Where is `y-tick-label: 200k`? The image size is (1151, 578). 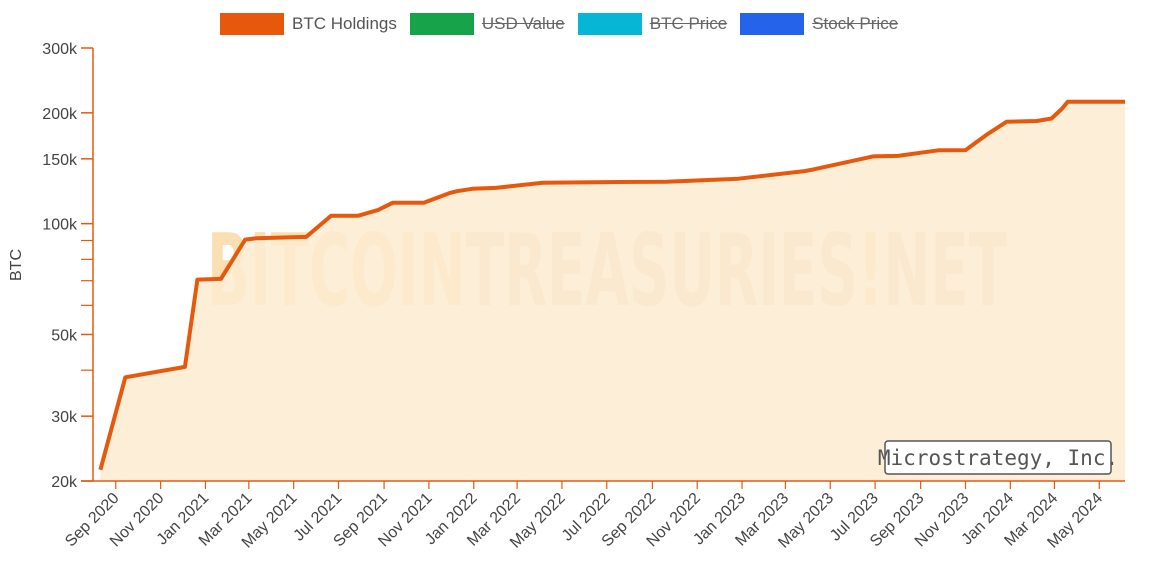
y-tick-label: 200k is located at coordinates (60, 114).